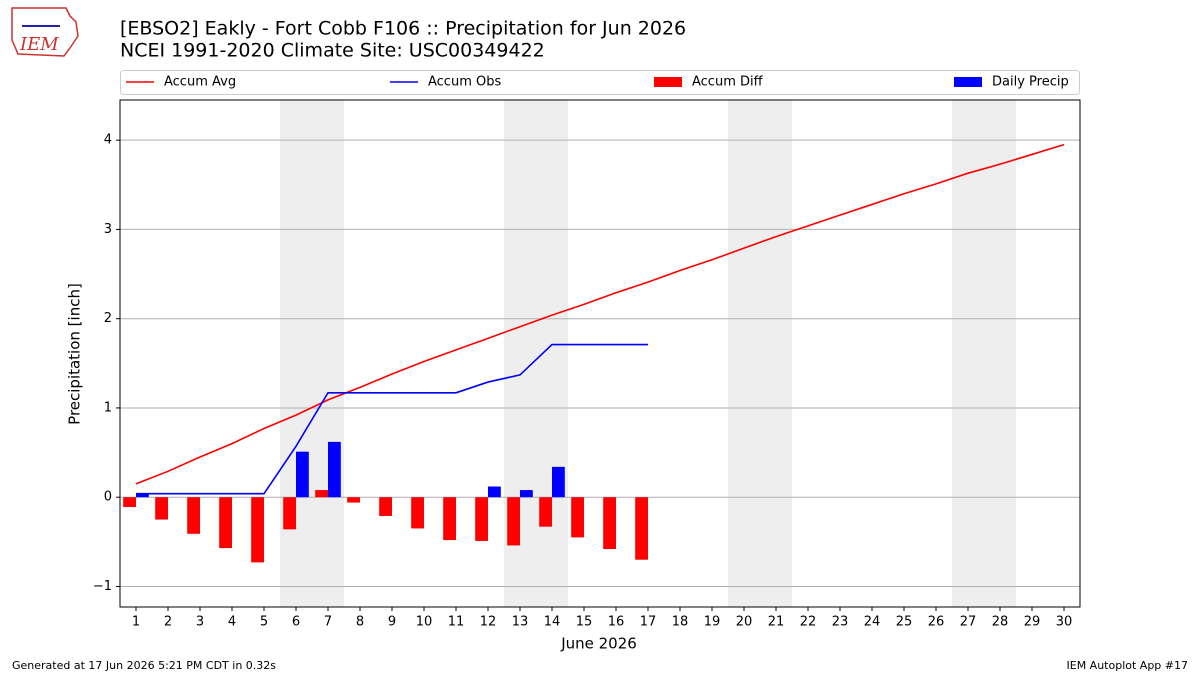  I want to click on legend-label: Accum Obs, so click(464, 82).